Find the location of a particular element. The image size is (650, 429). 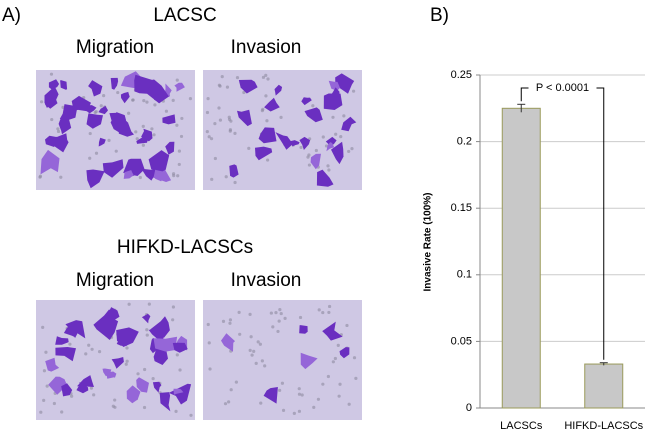

annotation-bg is located at coordinates (562, 88).